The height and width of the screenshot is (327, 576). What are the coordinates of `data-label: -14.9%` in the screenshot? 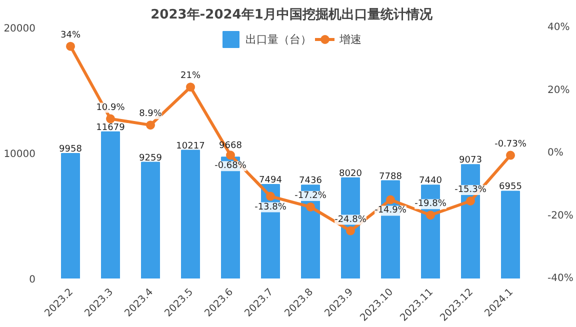 It's located at (390, 211).